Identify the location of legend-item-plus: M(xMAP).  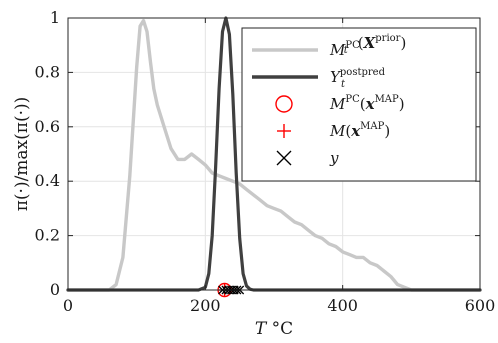
(333, 130).